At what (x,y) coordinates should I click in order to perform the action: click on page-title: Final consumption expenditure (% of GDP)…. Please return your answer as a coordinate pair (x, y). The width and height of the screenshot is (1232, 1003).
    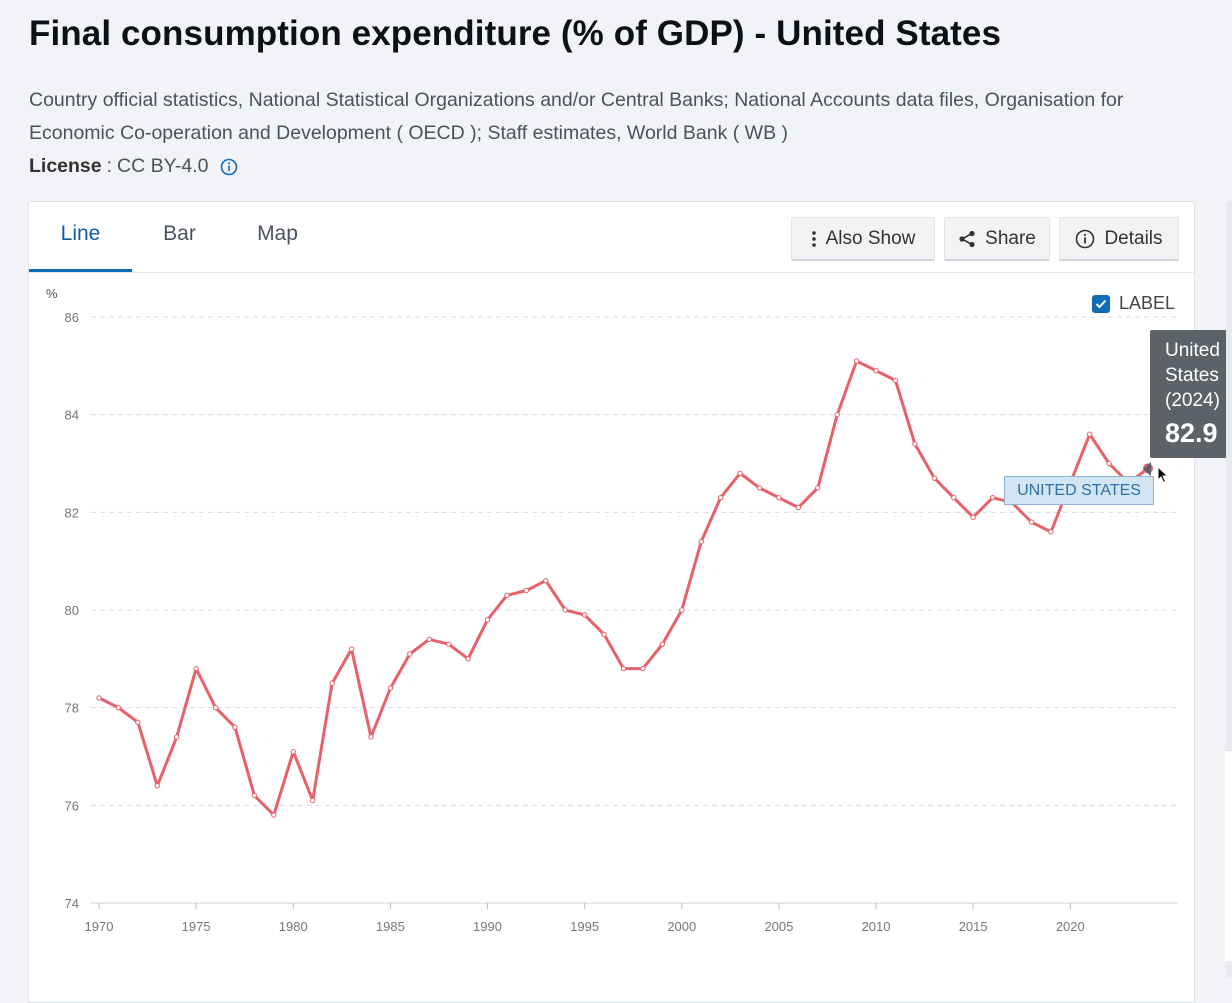
    Looking at the image, I should click on (515, 33).